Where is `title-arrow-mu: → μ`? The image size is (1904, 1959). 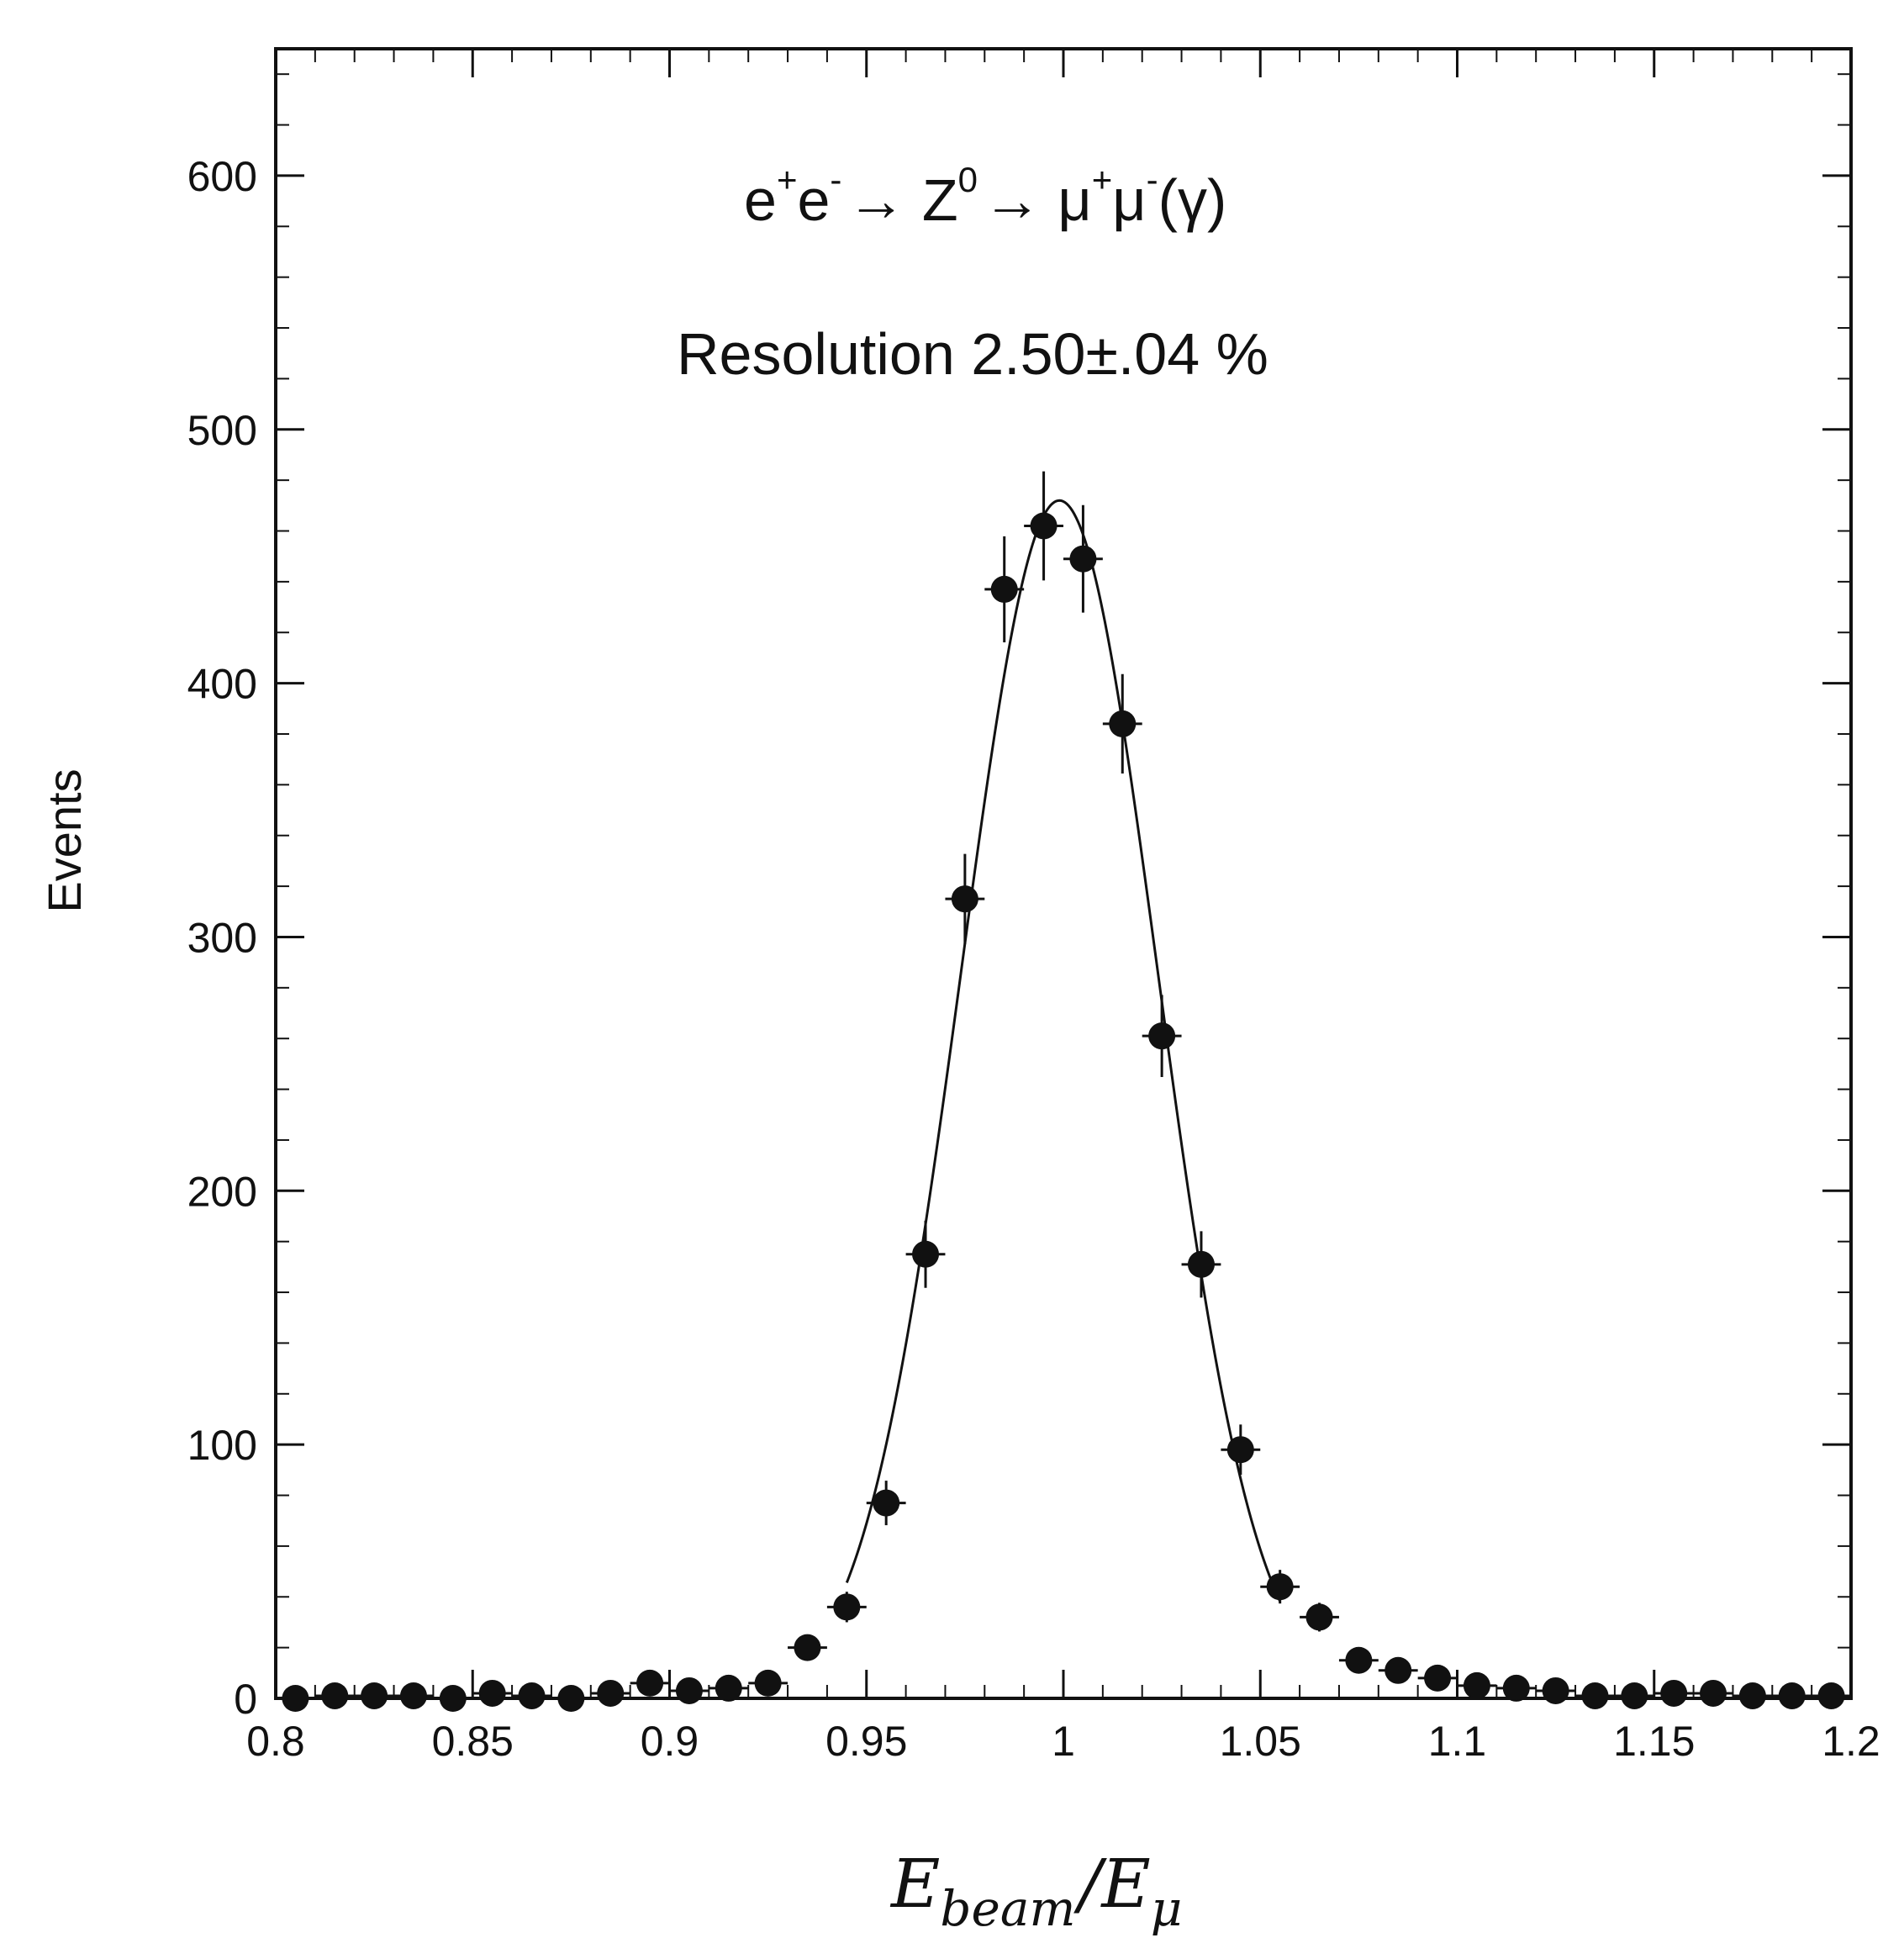 title-arrow-mu: → μ is located at coordinates (1037, 200).